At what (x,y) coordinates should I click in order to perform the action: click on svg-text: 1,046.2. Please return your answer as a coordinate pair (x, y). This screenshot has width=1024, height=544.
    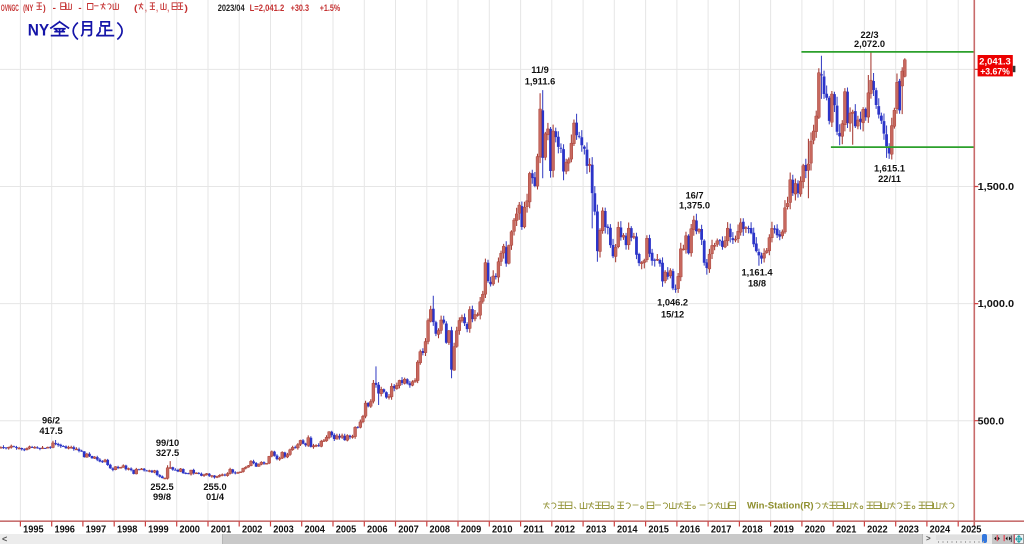
    Looking at the image, I should click on (672, 302).